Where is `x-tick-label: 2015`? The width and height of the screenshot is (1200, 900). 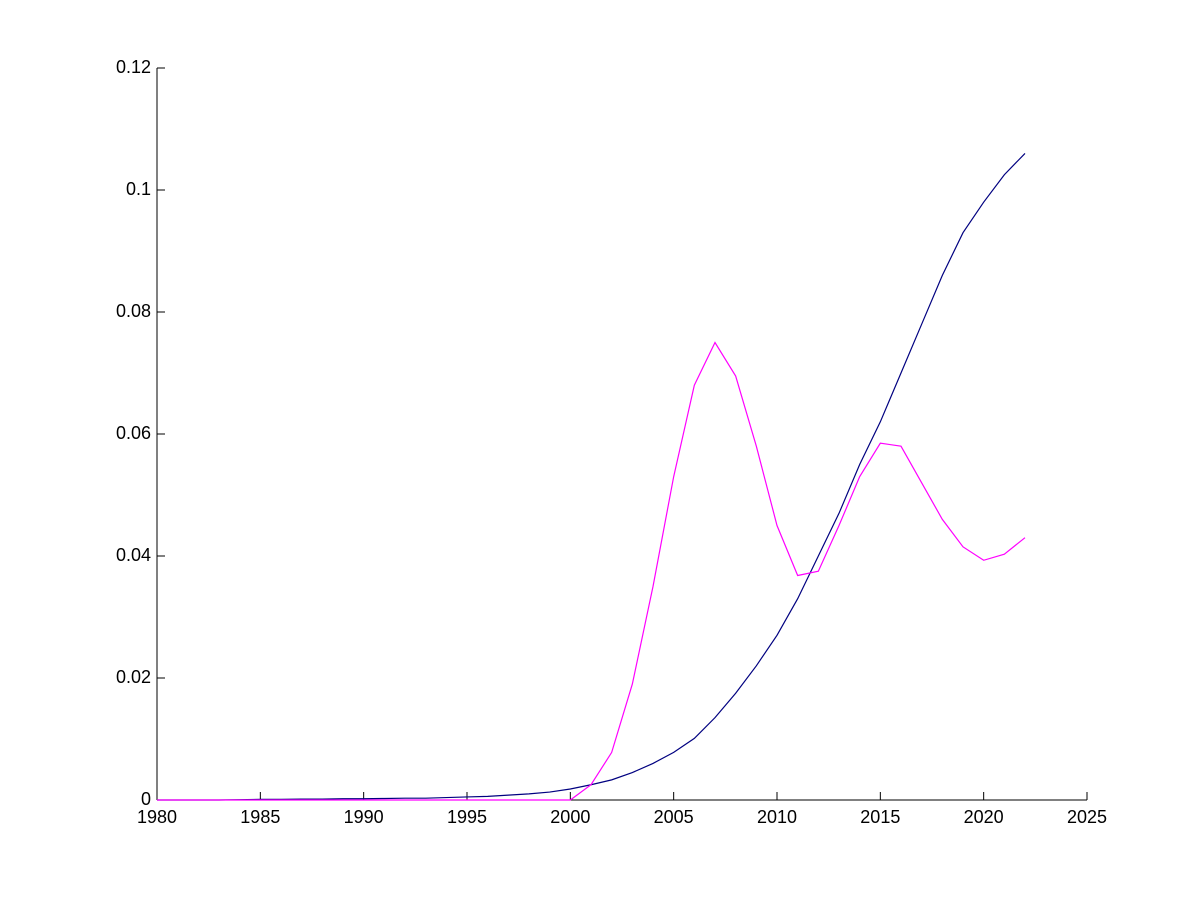 x-tick-label: 2015 is located at coordinates (880, 817).